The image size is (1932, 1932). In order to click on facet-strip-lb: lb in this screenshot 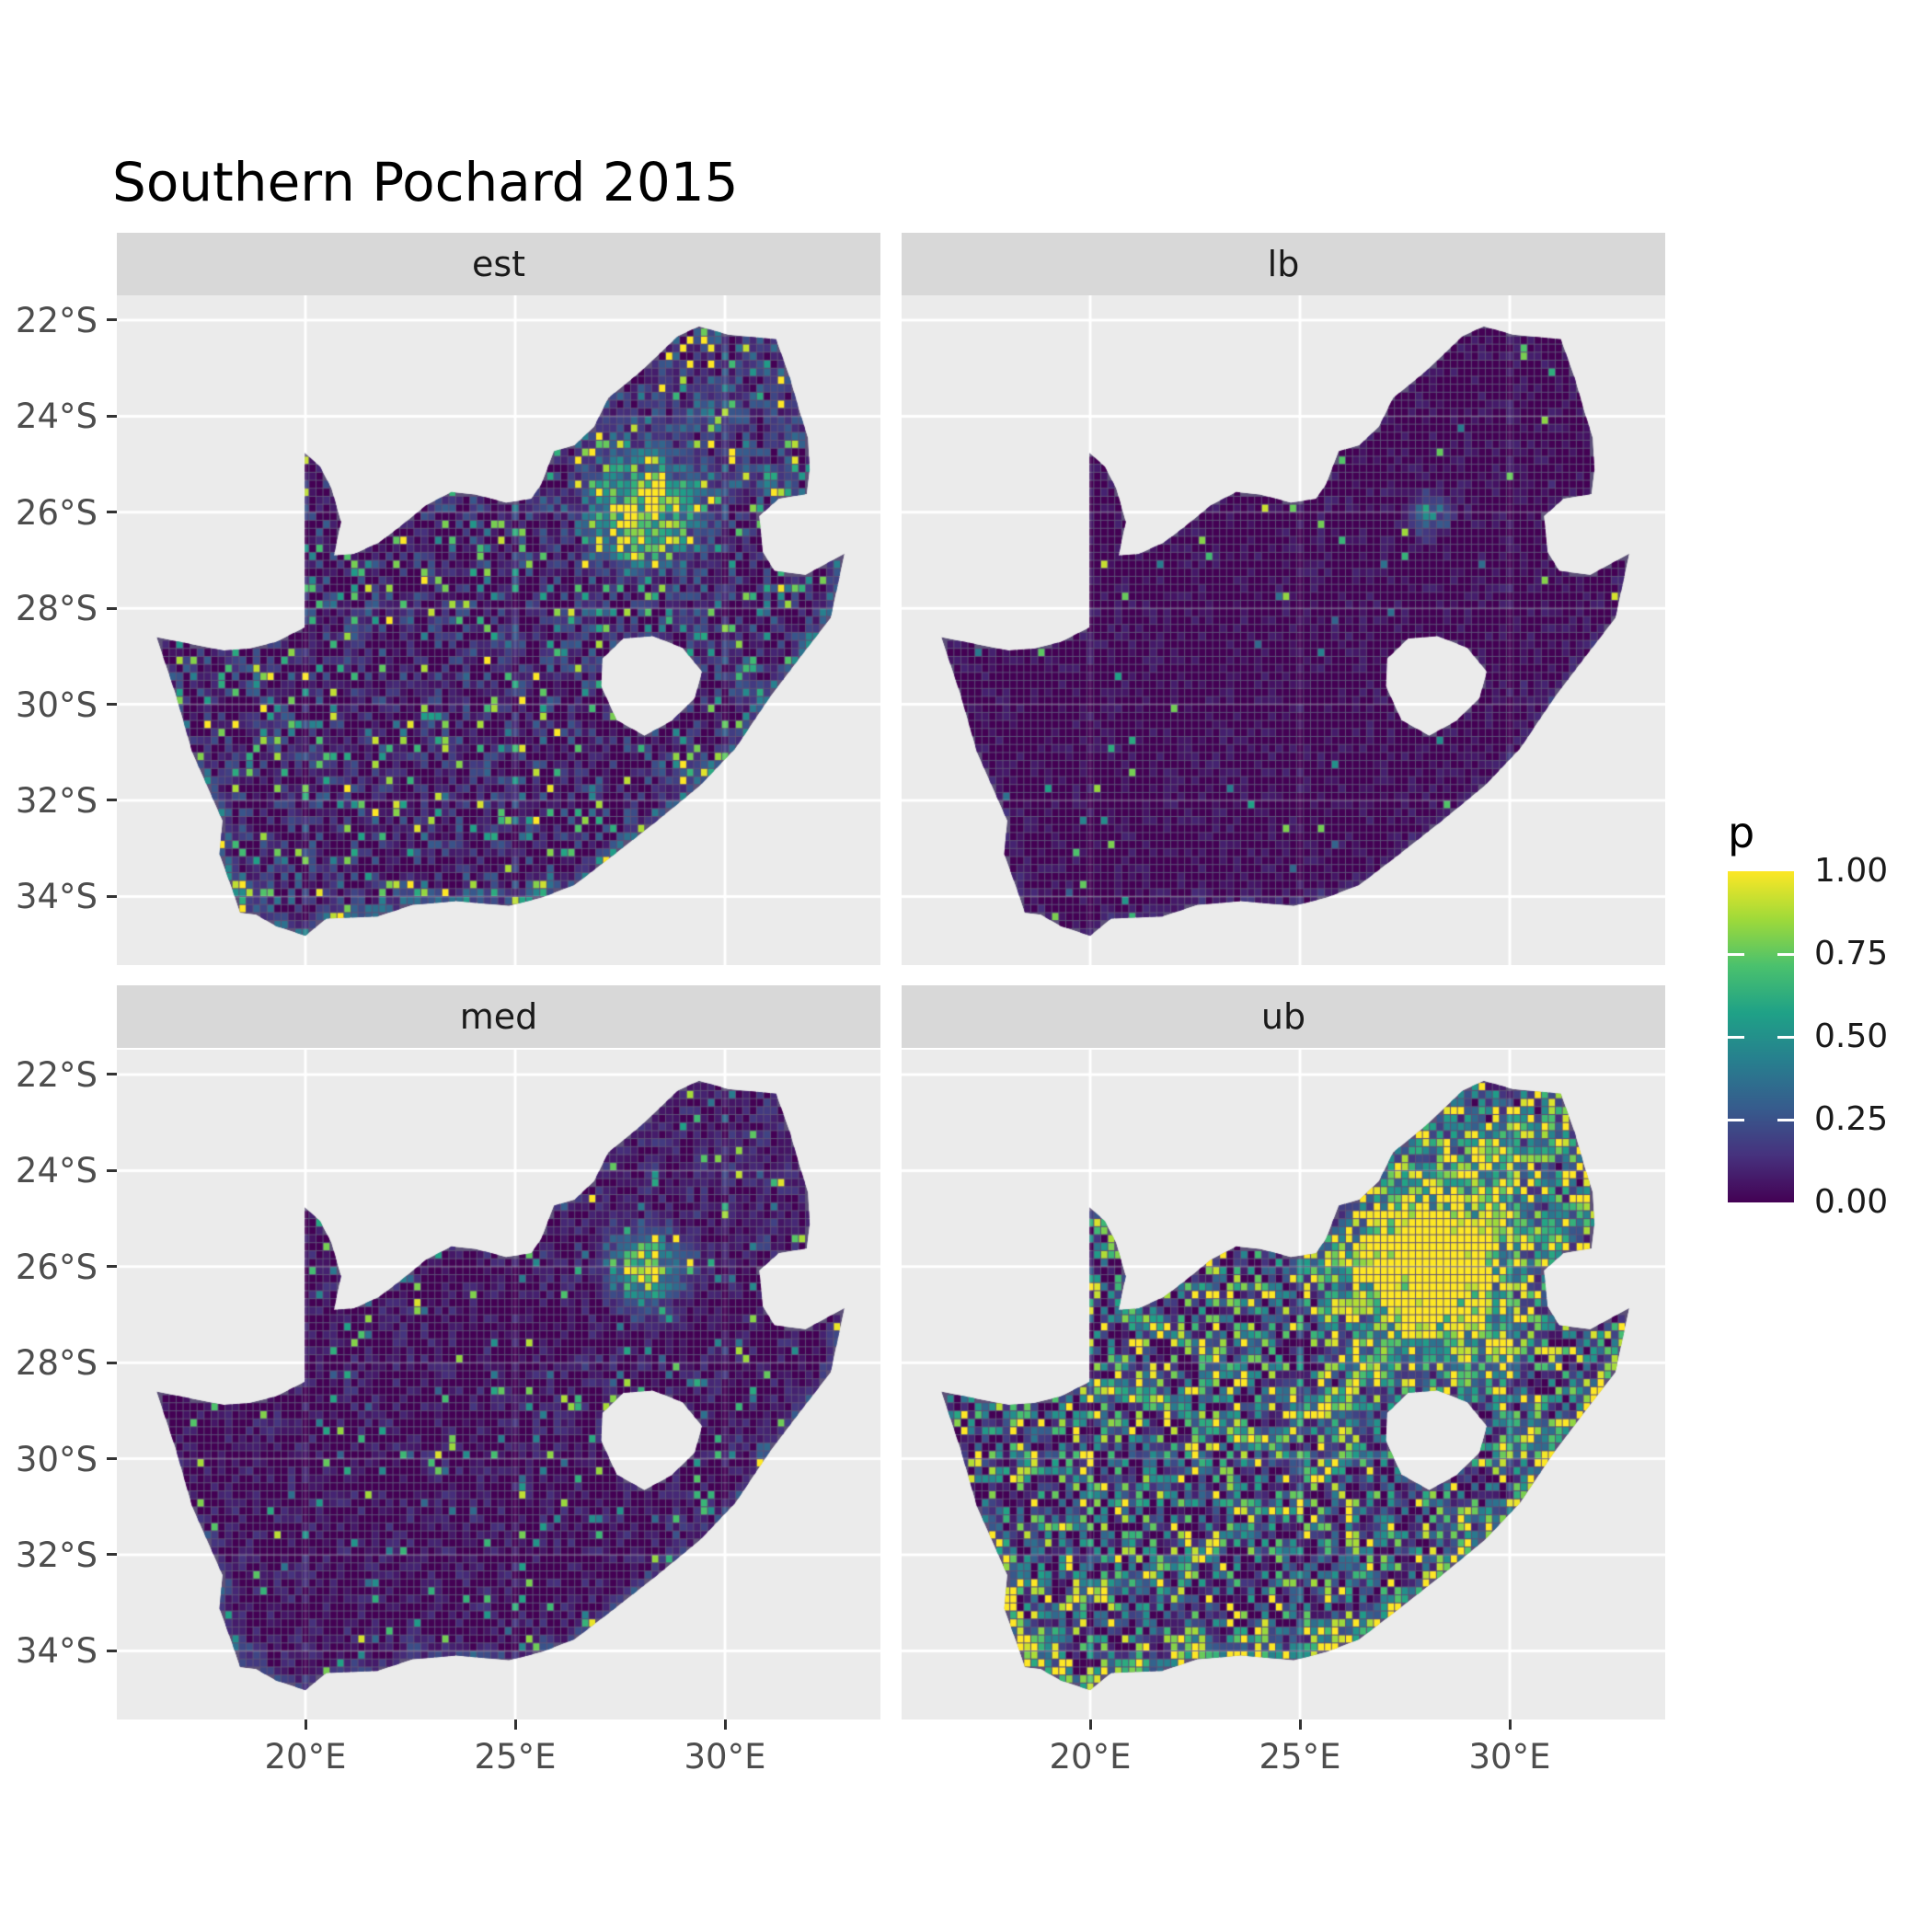, I will do `click(1283, 264)`.